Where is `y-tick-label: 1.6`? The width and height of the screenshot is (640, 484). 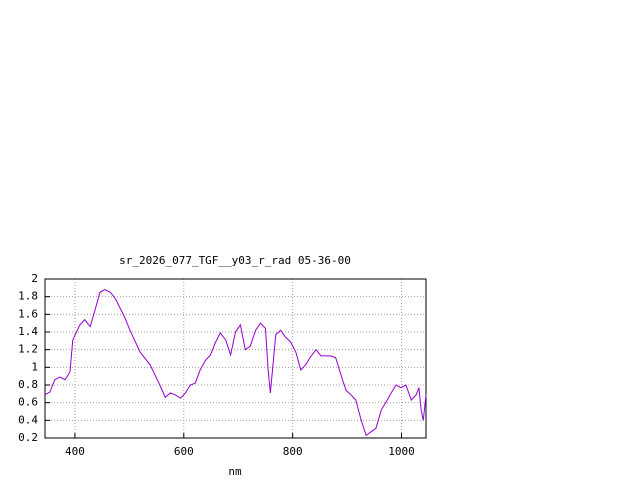
y-tick-label: 1.6 is located at coordinates (28, 313).